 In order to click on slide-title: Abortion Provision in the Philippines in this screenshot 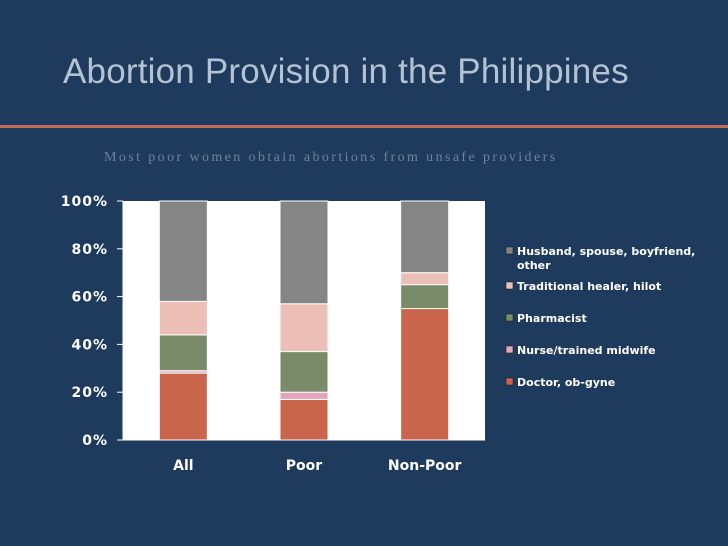, I will do `click(346, 71)`.